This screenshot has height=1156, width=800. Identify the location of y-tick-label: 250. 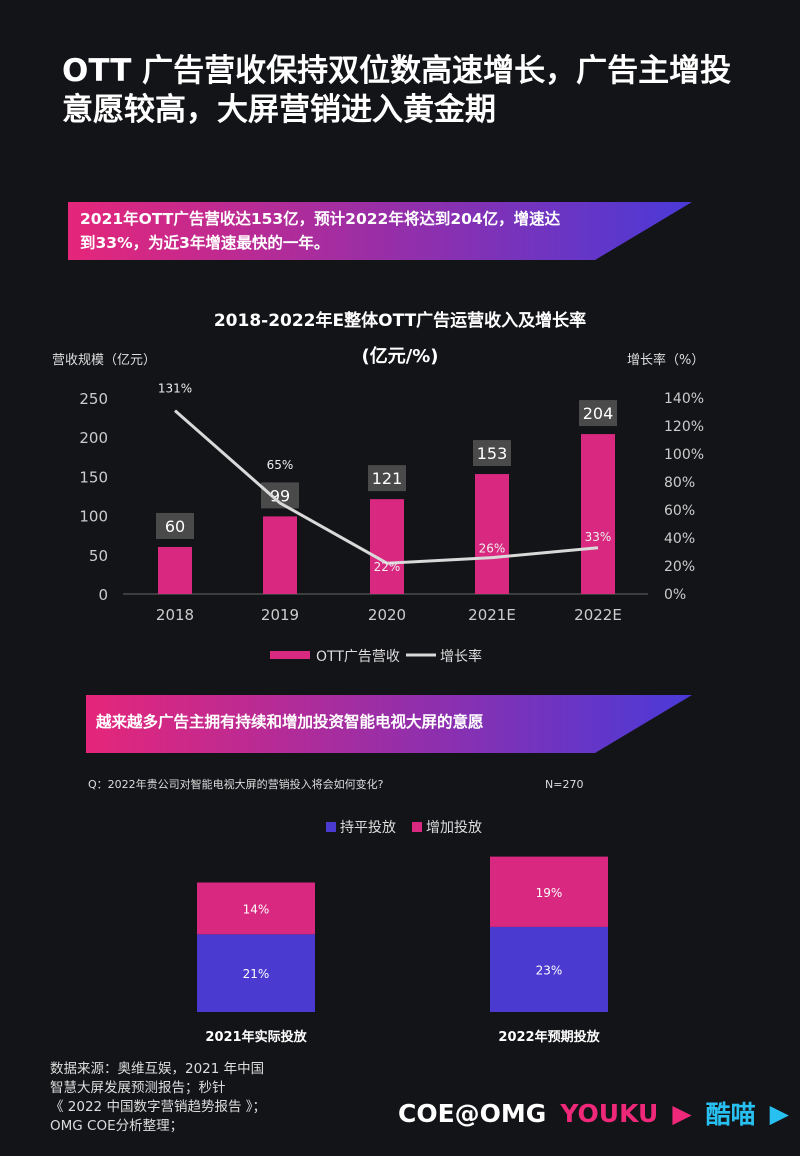
(93, 399).